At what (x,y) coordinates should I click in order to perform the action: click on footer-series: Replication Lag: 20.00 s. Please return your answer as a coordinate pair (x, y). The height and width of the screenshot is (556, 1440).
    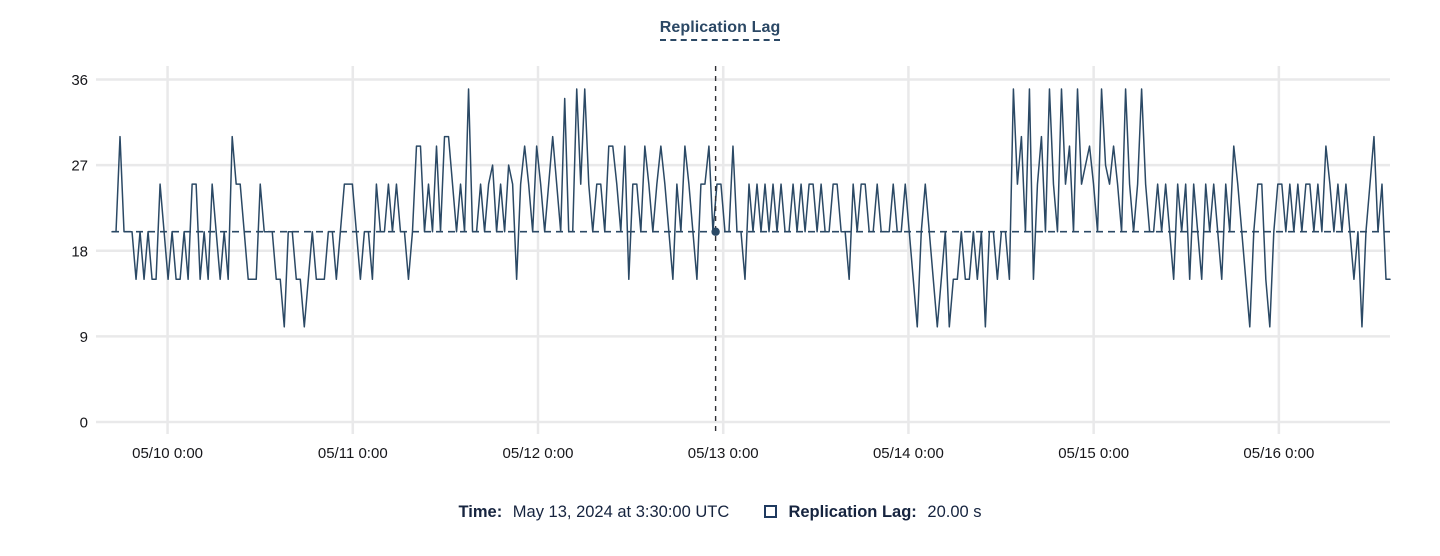
    Looking at the image, I should click on (872, 512).